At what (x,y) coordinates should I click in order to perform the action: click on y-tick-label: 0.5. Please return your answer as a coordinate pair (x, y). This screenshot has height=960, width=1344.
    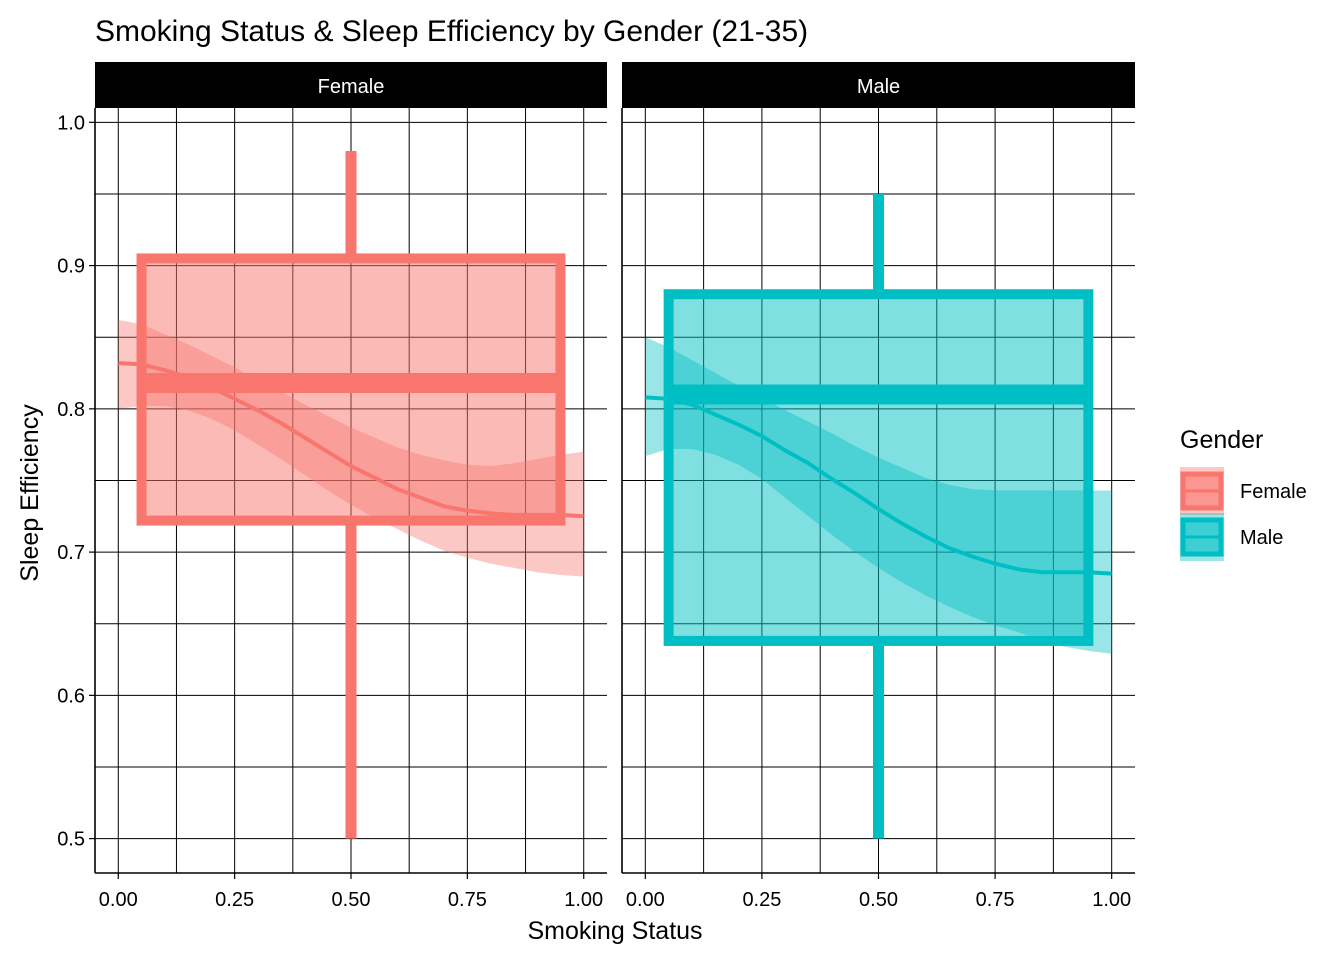
    Looking at the image, I should click on (71, 840).